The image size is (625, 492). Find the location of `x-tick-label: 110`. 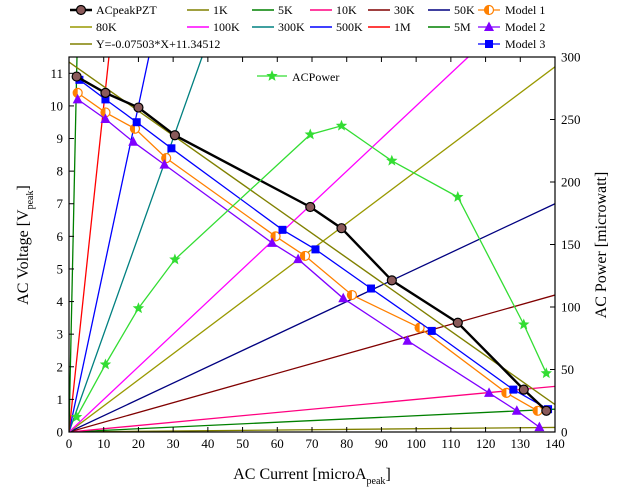

x-tick-label: 110 is located at coordinates (450, 443).